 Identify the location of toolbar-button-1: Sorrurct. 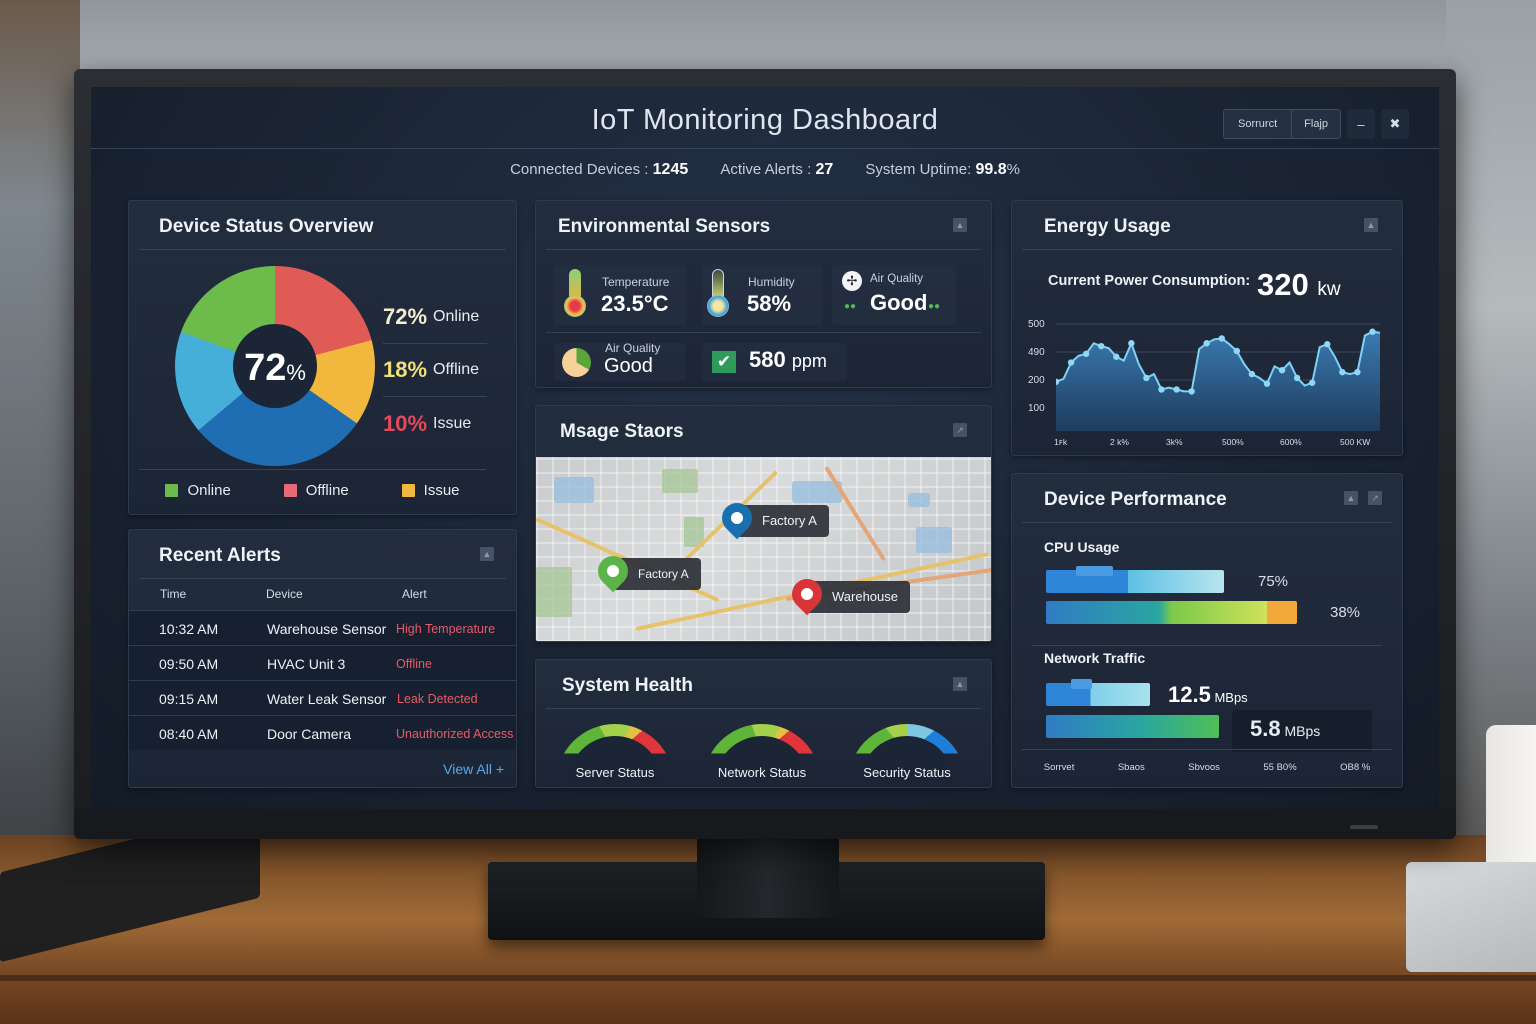
(1258, 124).